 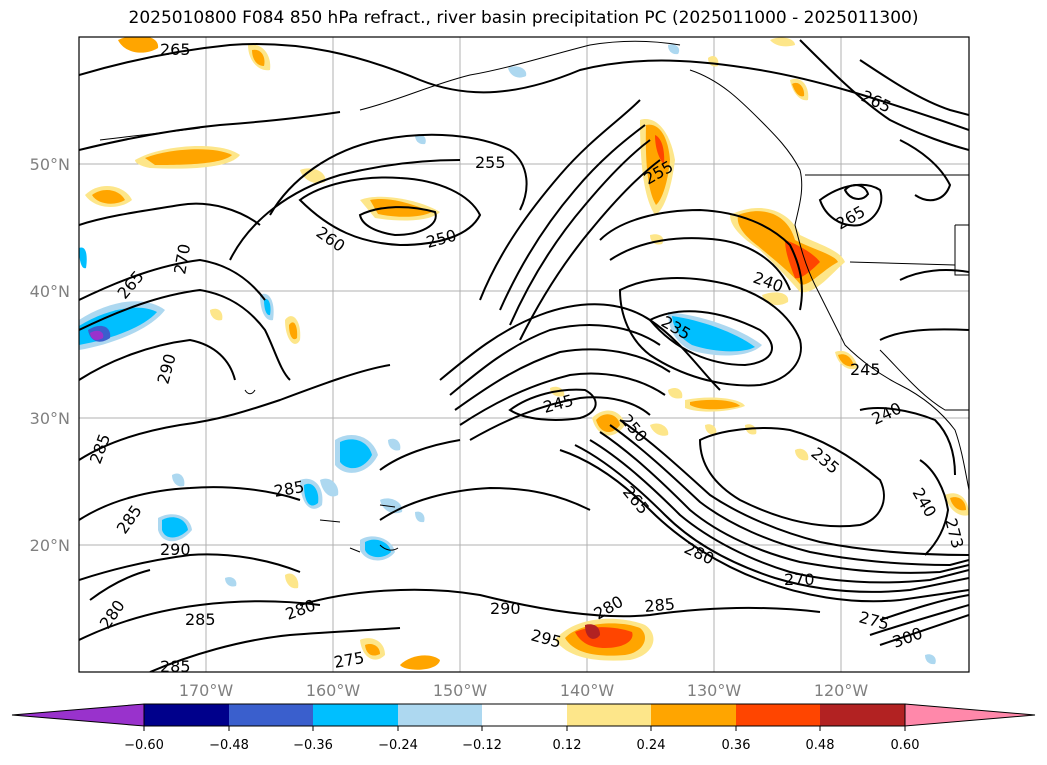 I want to click on contour-label: 270, so click(x=799, y=579).